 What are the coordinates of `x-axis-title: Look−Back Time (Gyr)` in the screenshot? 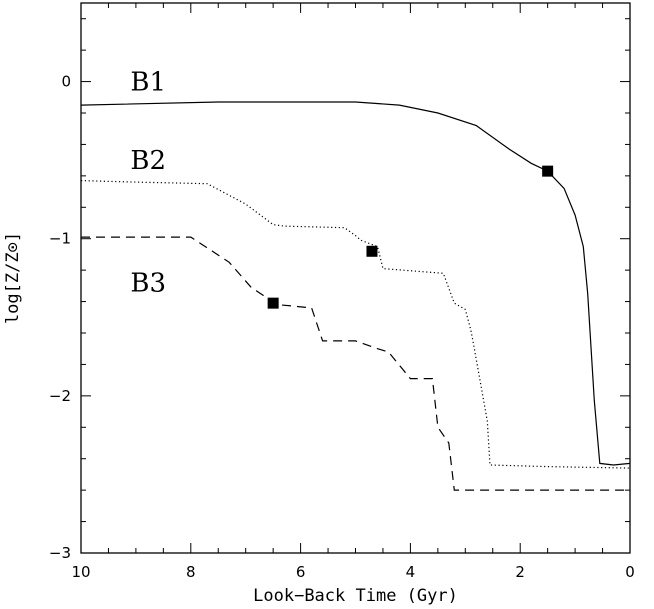 It's located at (355, 596).